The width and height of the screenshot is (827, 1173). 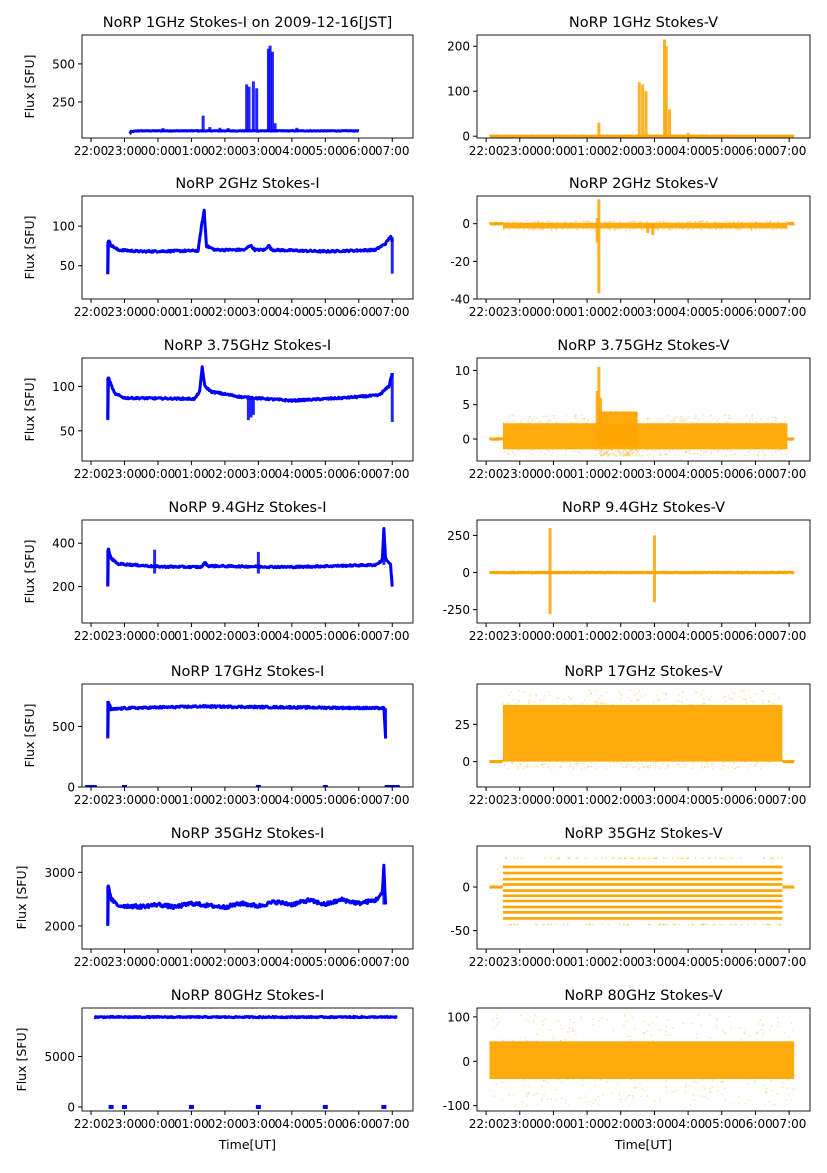 What do you see at coordinates (721, 636) in the screenshot?
I see `x-tick-label: 05:00` at bounding box center [721, 636].